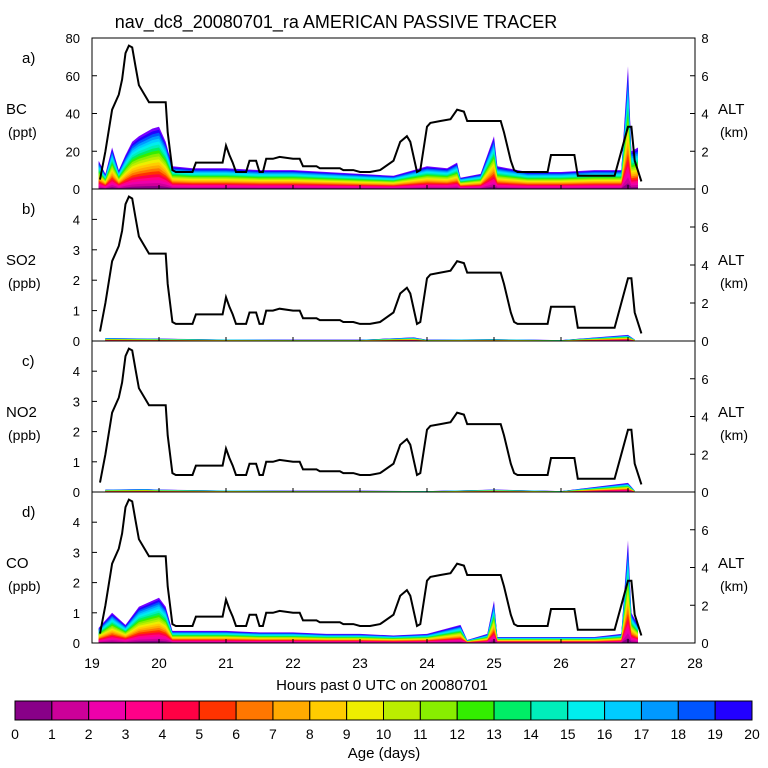  Describe the element at coordinates (384, 753) in the screenshot. I see `colorbar-label: Age (days)` at that location.